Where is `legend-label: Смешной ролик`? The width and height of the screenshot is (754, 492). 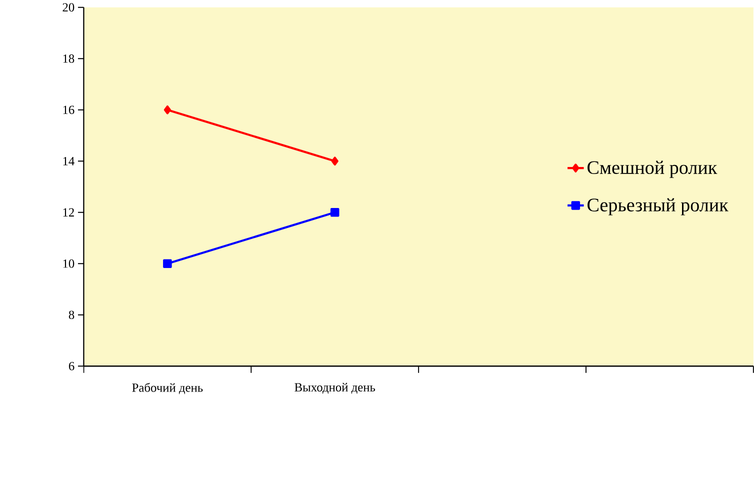 legend-label: Смешной ролик is located at coordinates (653, 169).